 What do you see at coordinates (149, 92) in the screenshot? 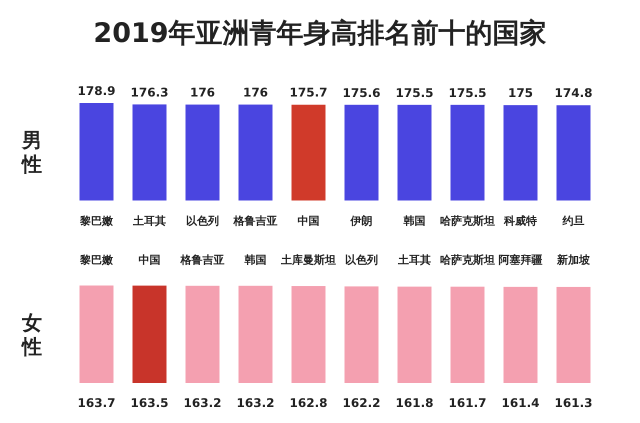
I see `data-label: 176.3` at bounding box center [149, 92].